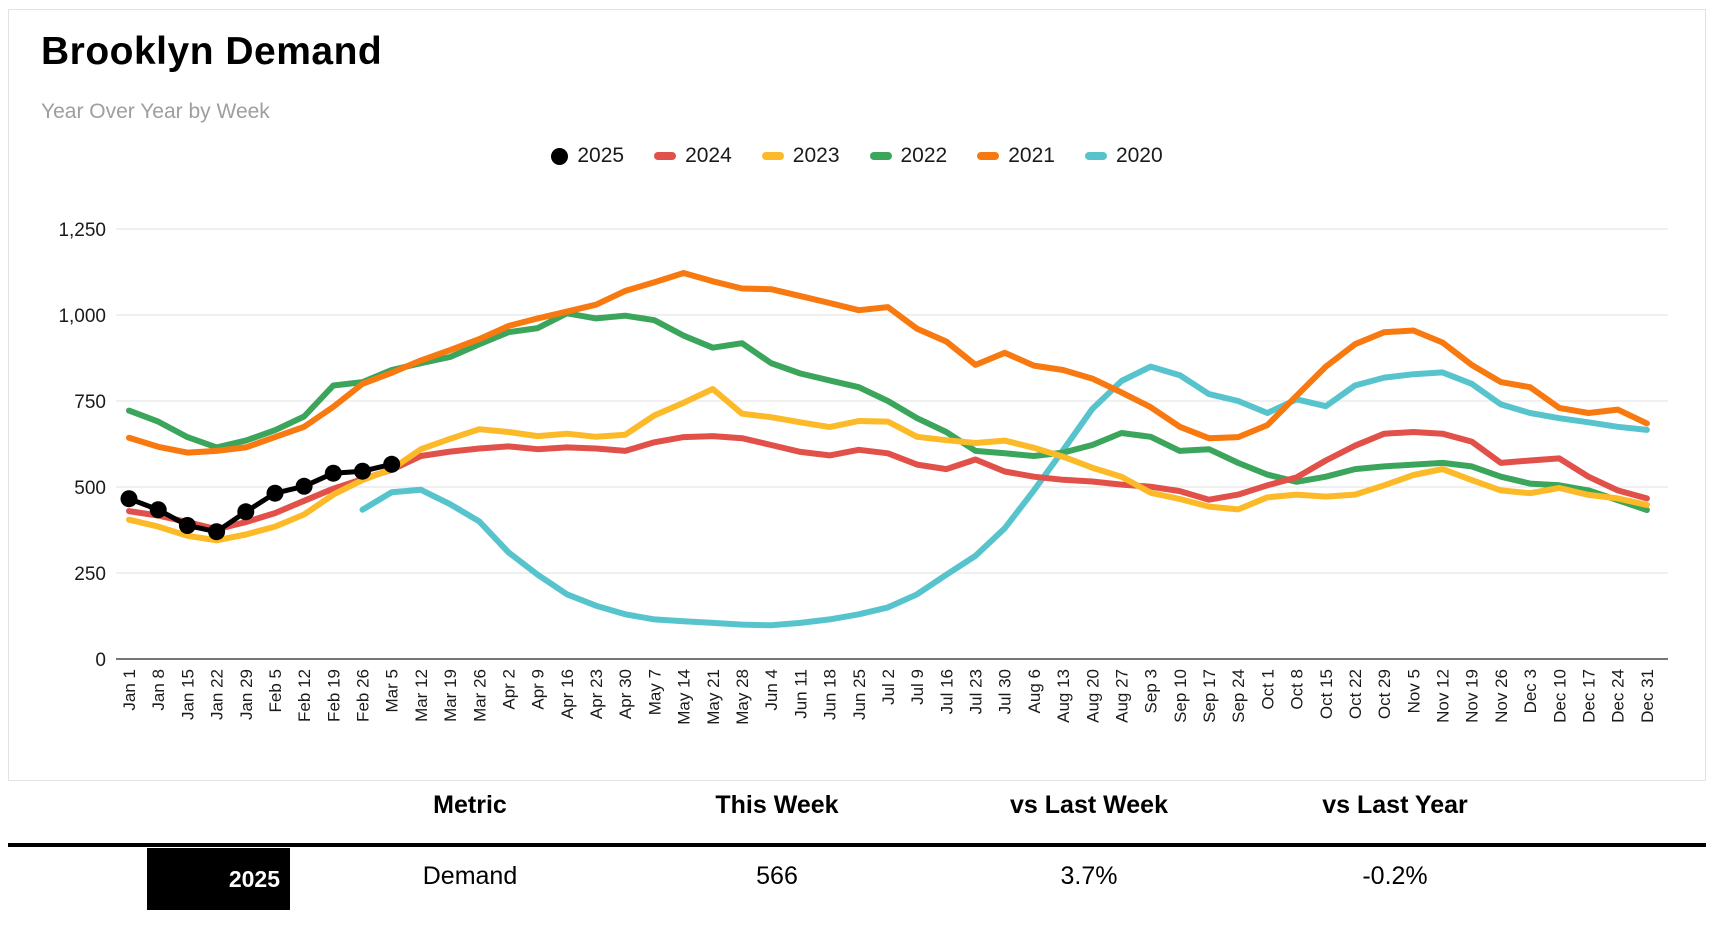 This screenshot has height=928, width=1716. I want to click on table-cell-metric: Demand, so click(470, 876).